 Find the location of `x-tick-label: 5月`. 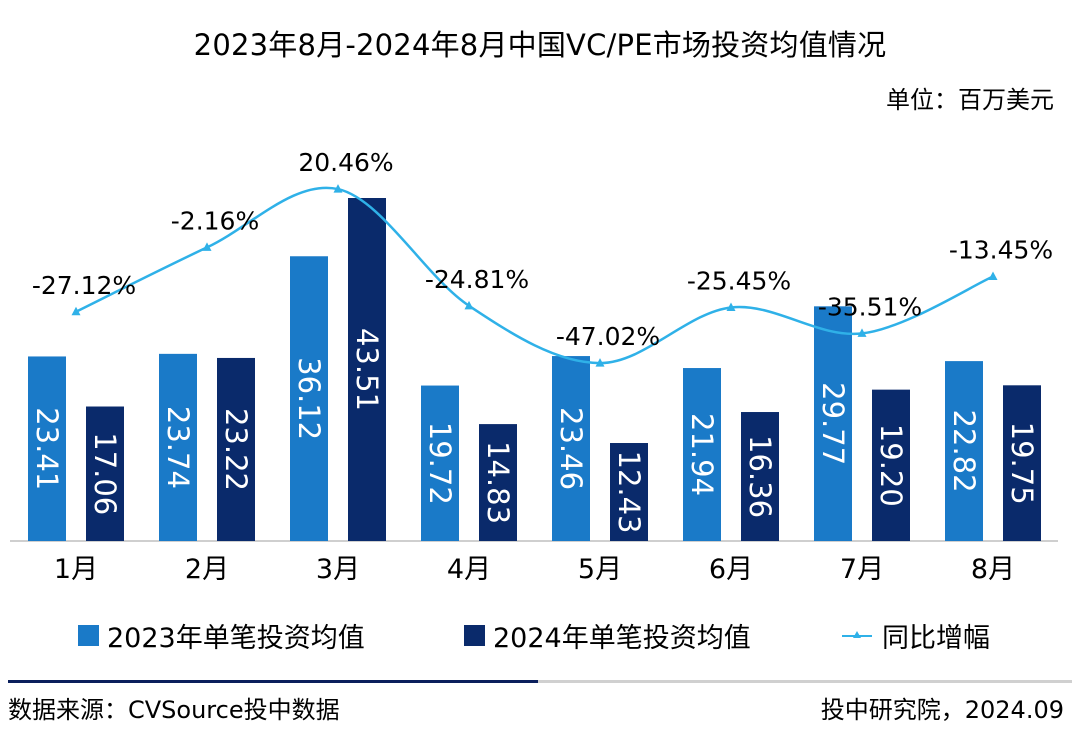

x-tick-label: 5月 is located at coordinates (600, 569).